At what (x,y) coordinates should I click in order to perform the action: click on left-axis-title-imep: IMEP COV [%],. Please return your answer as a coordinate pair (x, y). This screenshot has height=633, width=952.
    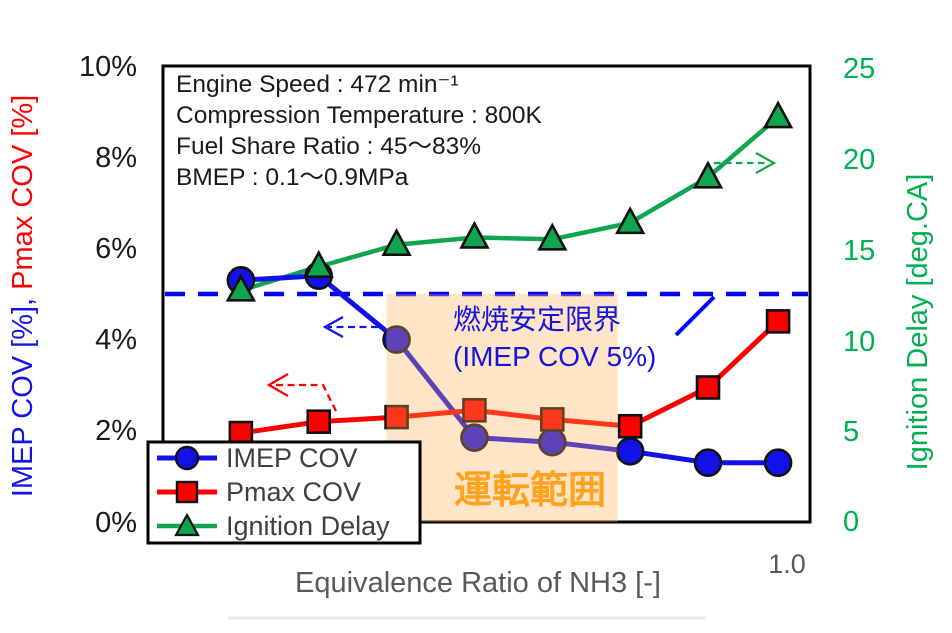
    Looking at the image, I should click on (23, 393).